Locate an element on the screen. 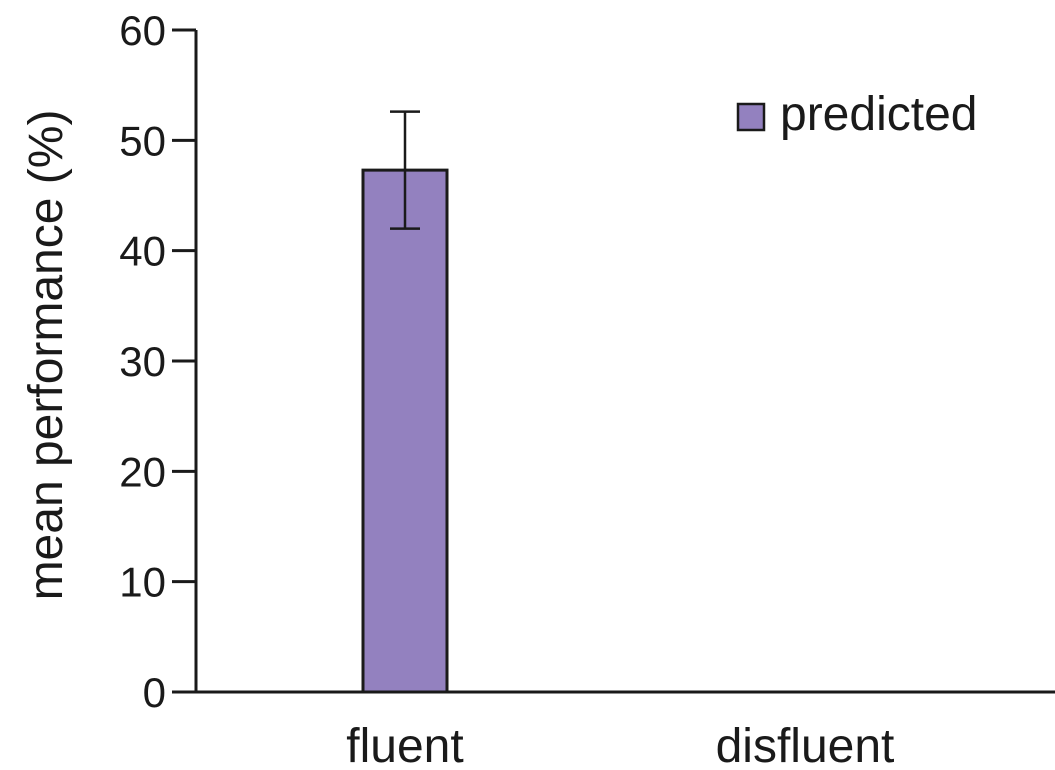 This screenshot has height=770, width=1055. x-axis-categories: fluent disfluent is located at coordinates (620, 745).